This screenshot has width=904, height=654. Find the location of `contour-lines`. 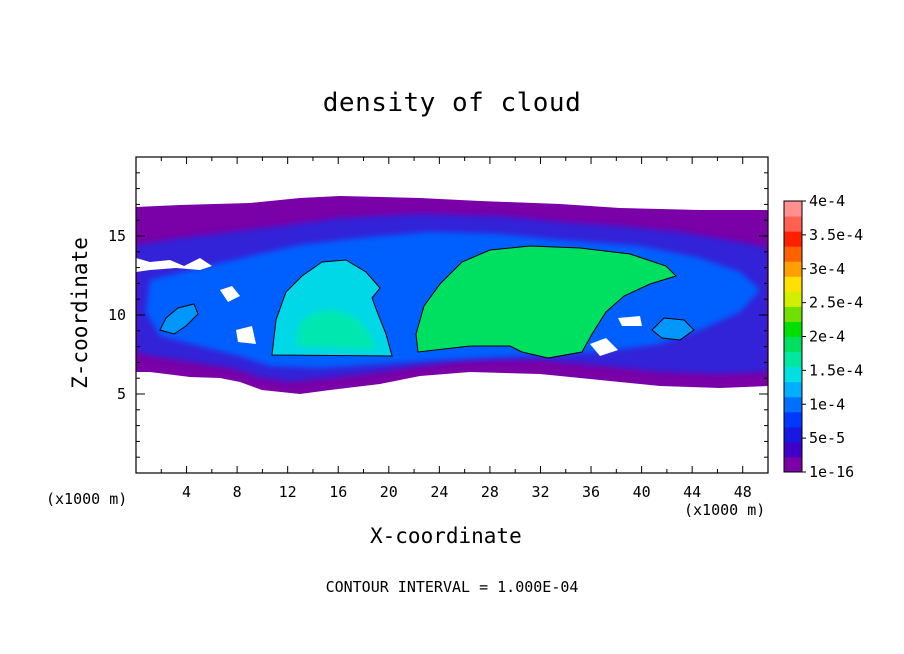

contour-lines is located at coordinates (427, 302).